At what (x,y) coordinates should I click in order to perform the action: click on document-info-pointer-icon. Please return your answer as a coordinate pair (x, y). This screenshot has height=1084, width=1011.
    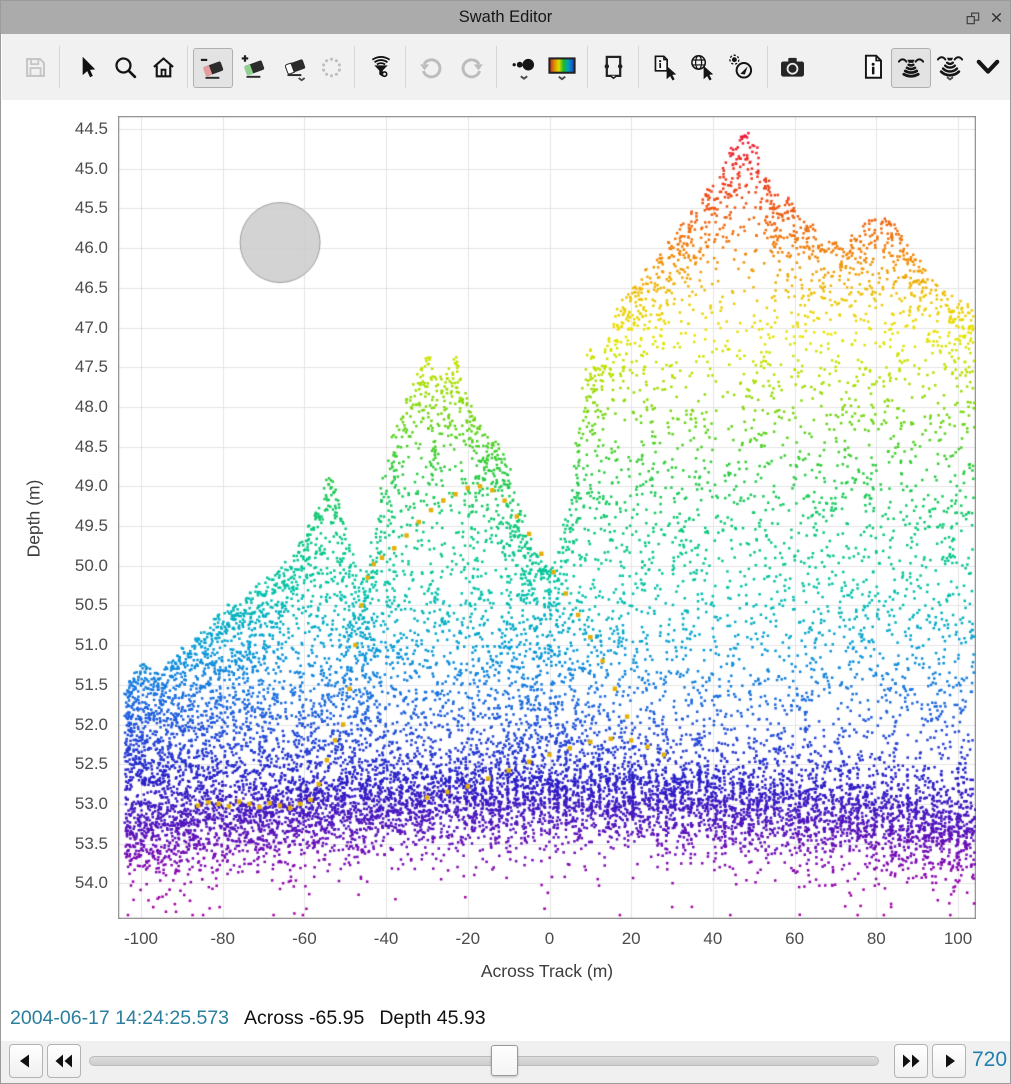
    Looking at the image, I should click on (665, 67).